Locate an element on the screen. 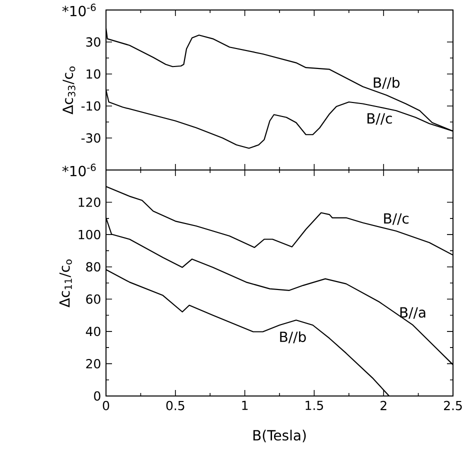 The width and height of the screenshot is (465, 471). x-tick-label: 1 is located at coordinates (245, 405).